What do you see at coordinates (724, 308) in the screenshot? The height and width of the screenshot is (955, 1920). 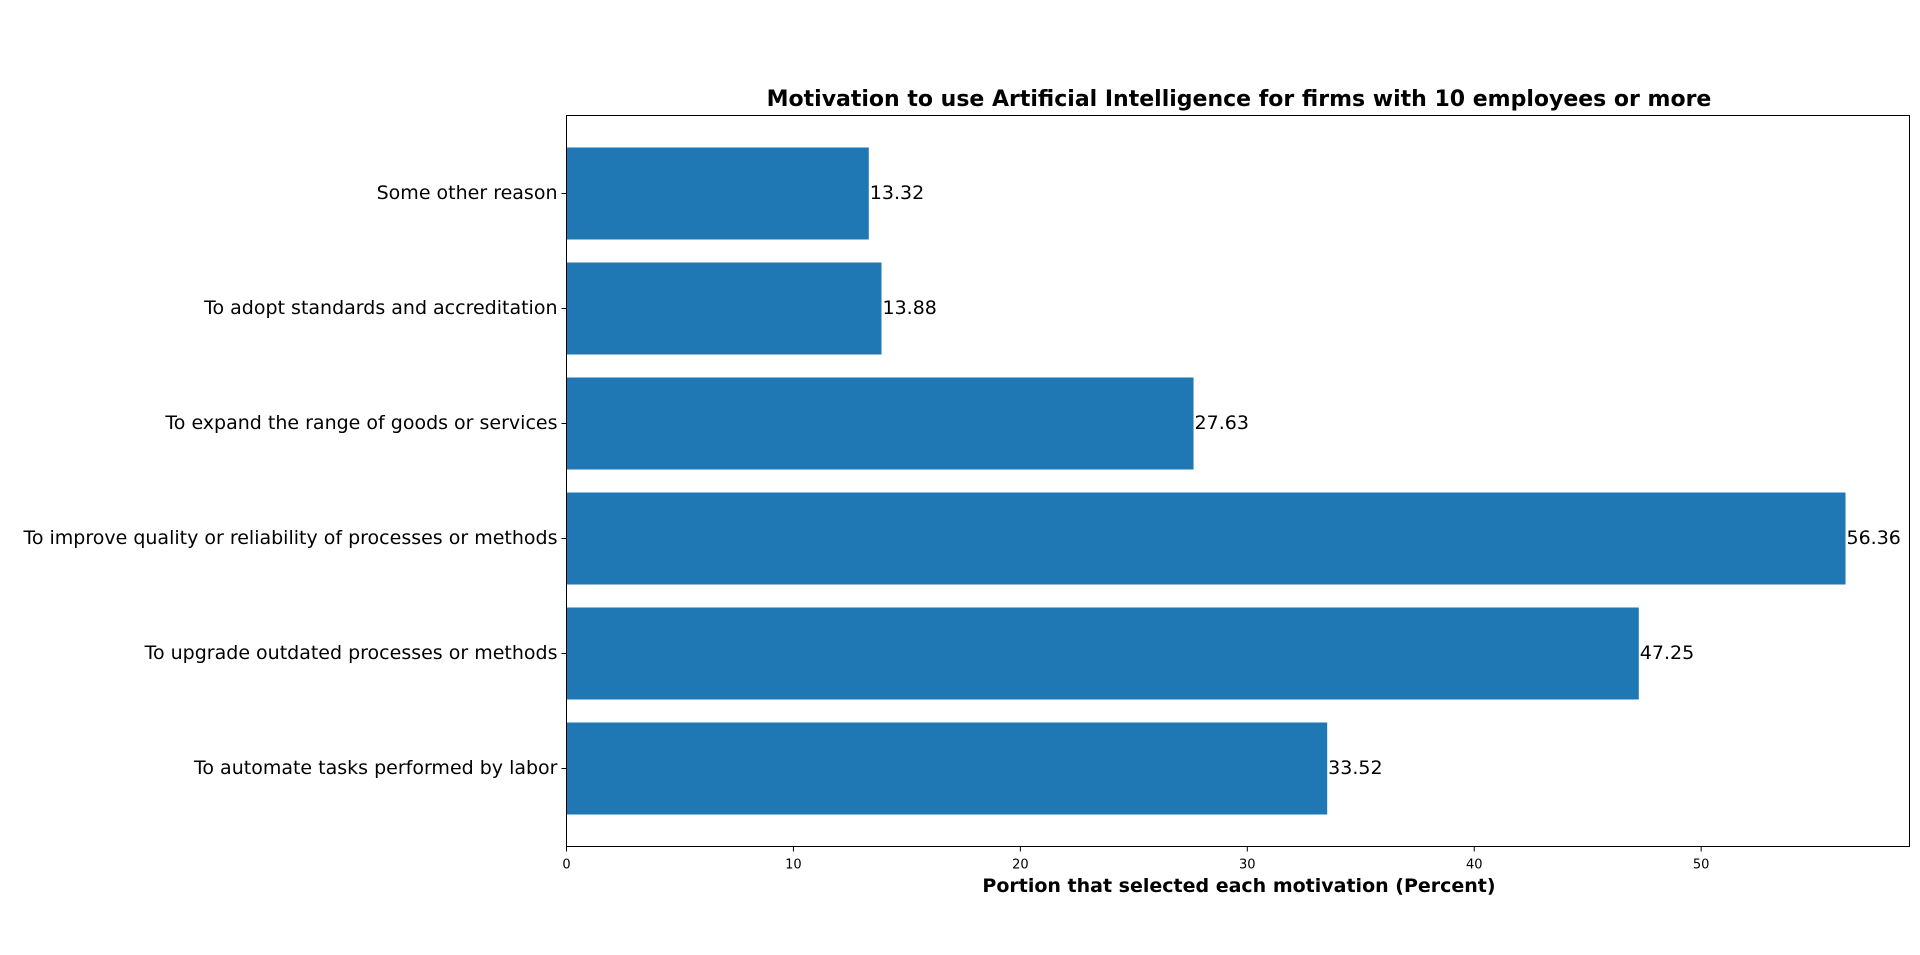 I see `bar-to-adopt-standards-and-accreditation` at bounding box center [724, 308].